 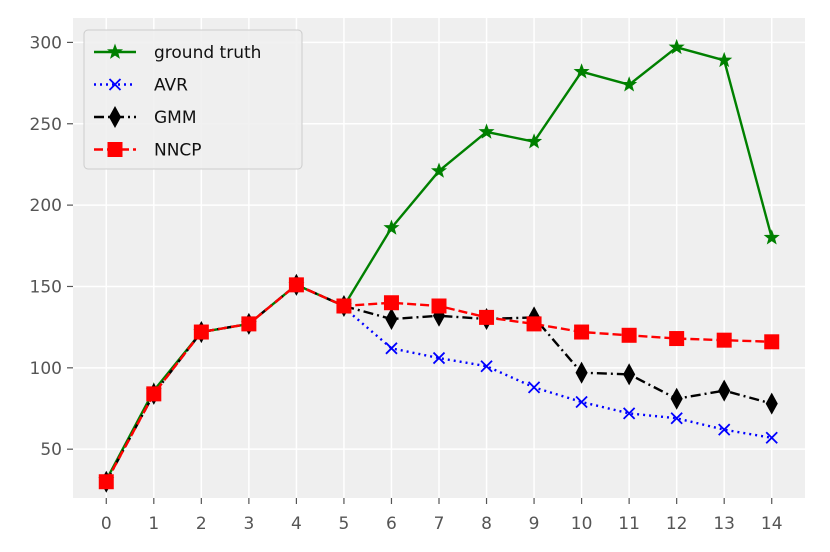 I want to click on series-avr, so click(x=557, y=372).